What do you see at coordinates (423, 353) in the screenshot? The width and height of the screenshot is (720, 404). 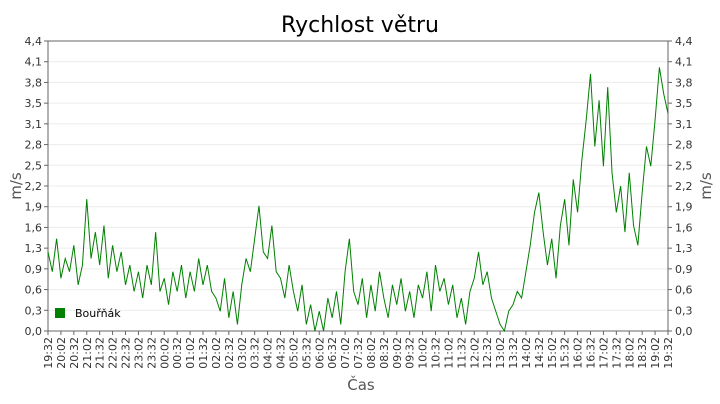 I see `x-tick-label: 10:02` at bounding box center [423, 353].